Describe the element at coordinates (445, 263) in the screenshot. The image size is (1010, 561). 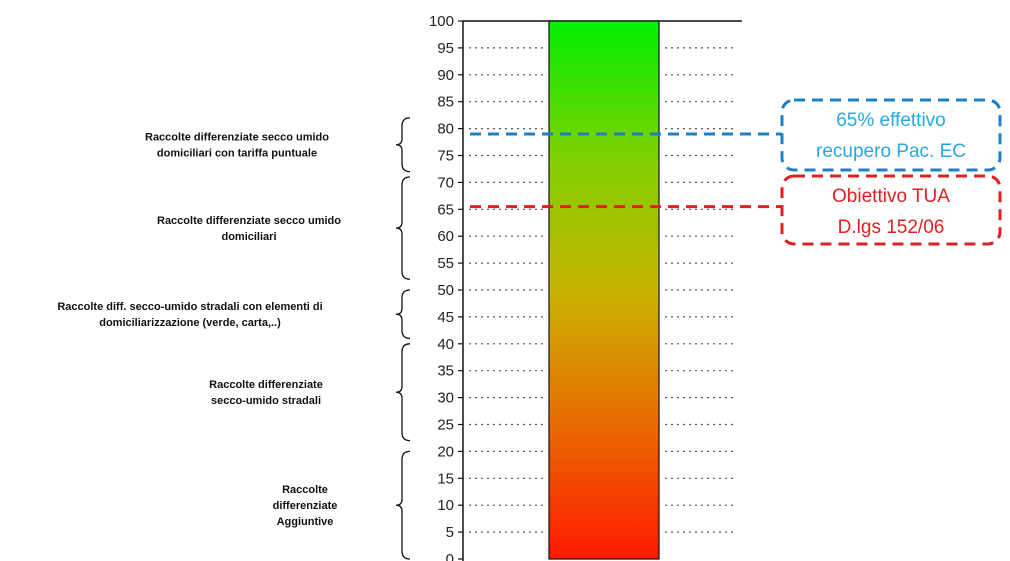
I see `y-tick-label: 55` at that location.